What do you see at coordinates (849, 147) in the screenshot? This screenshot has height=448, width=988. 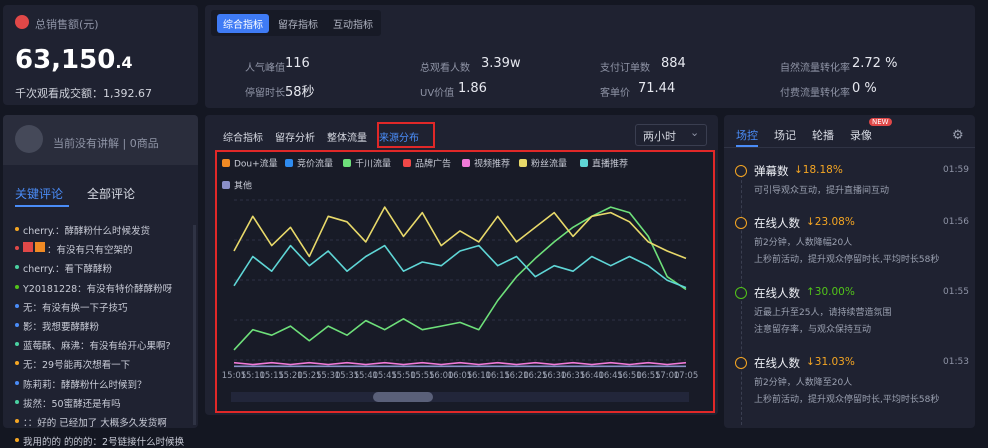 I see `tab-divider` at bounding box center [849, 147].